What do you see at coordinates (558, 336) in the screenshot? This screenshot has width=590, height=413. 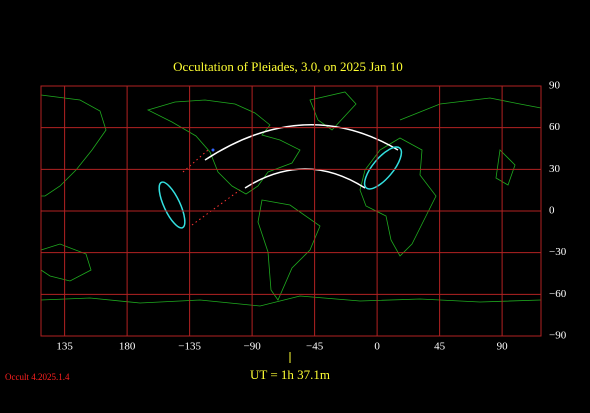 I see `y-tick-label: −90` at bounding box center [558, 336].